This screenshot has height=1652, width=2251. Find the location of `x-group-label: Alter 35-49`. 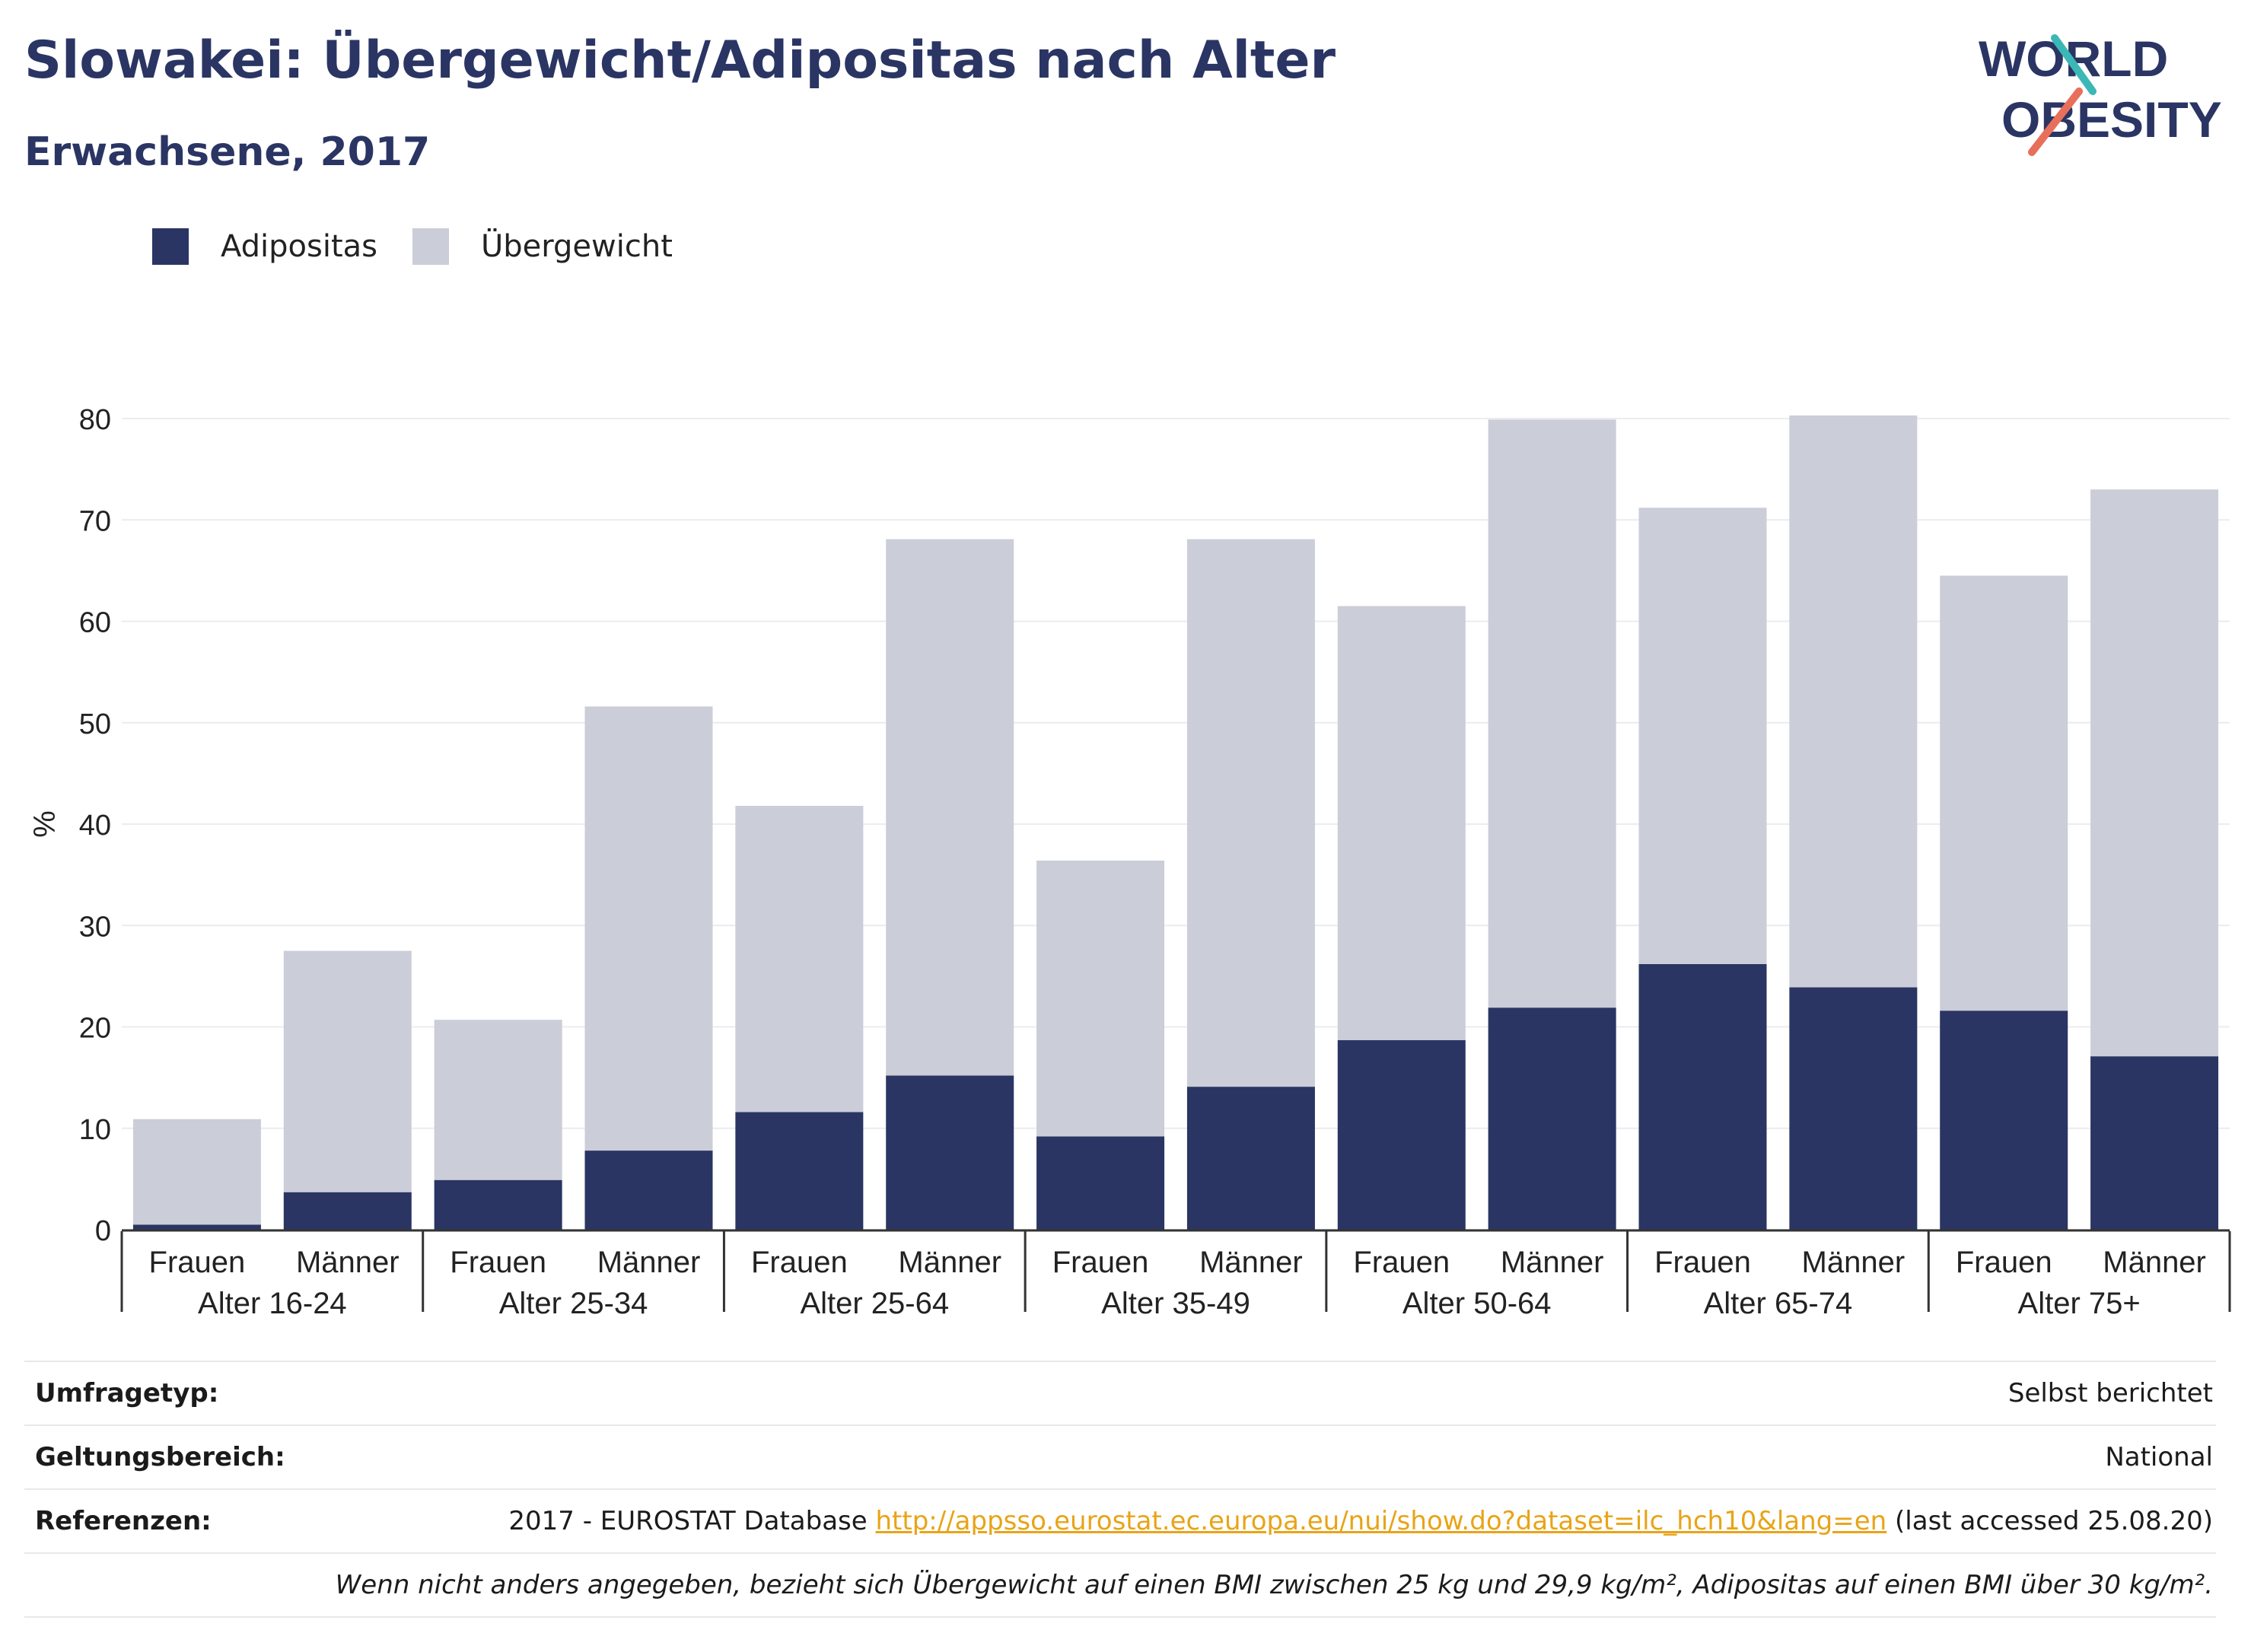

x-group-label: Alter 35-49 is located at coordinates (1175, 1303).